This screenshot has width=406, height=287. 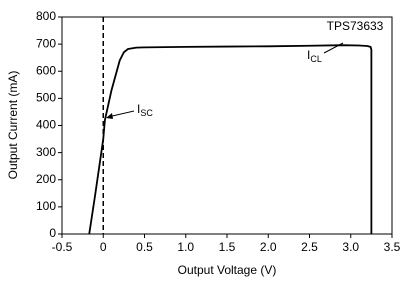 What do you see at coordinates (227, 247) in the screenshot?
I see `x-tick-label: 1.5` at bounding box center [227, 247].